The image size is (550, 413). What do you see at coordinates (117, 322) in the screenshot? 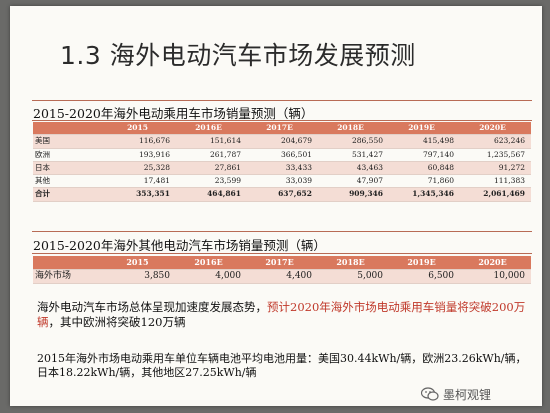
I see `summary-suffix: ，其中欧洲将突破120万辆` at bounding box center [117, 322].